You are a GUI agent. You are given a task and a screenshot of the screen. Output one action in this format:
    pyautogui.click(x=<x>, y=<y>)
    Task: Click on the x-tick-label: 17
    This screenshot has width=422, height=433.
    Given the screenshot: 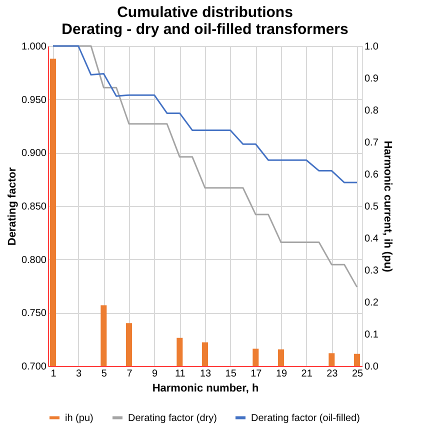 What is the action you would take?
    pyautogui.click(x=256, y=374)
    